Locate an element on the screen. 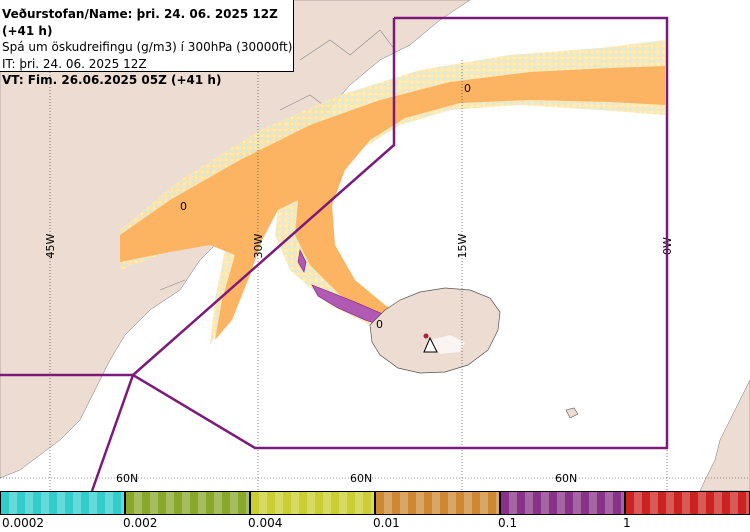  legend-label-0: 0.0002 is located at coordinates (23, 523).